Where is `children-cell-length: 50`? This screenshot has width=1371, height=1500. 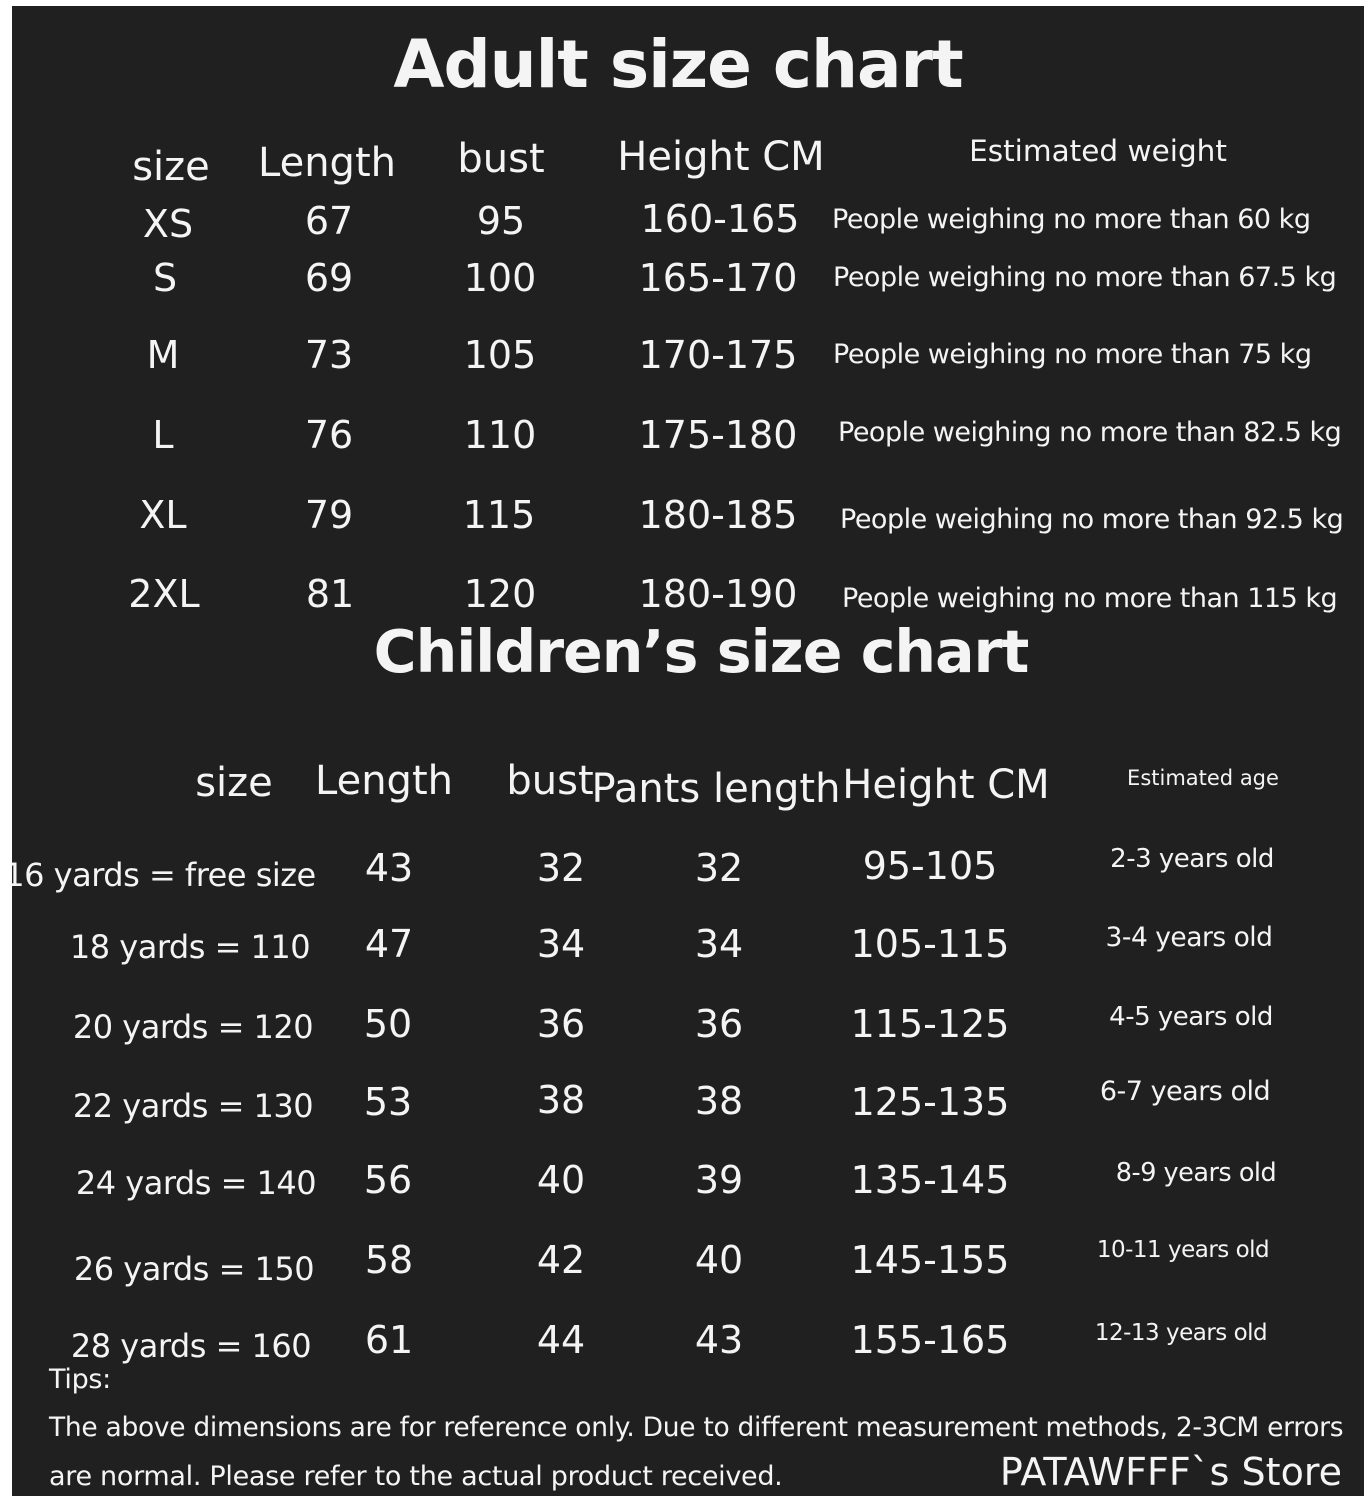 children-cell-length: 50 is located at coordinates (388, 1024).